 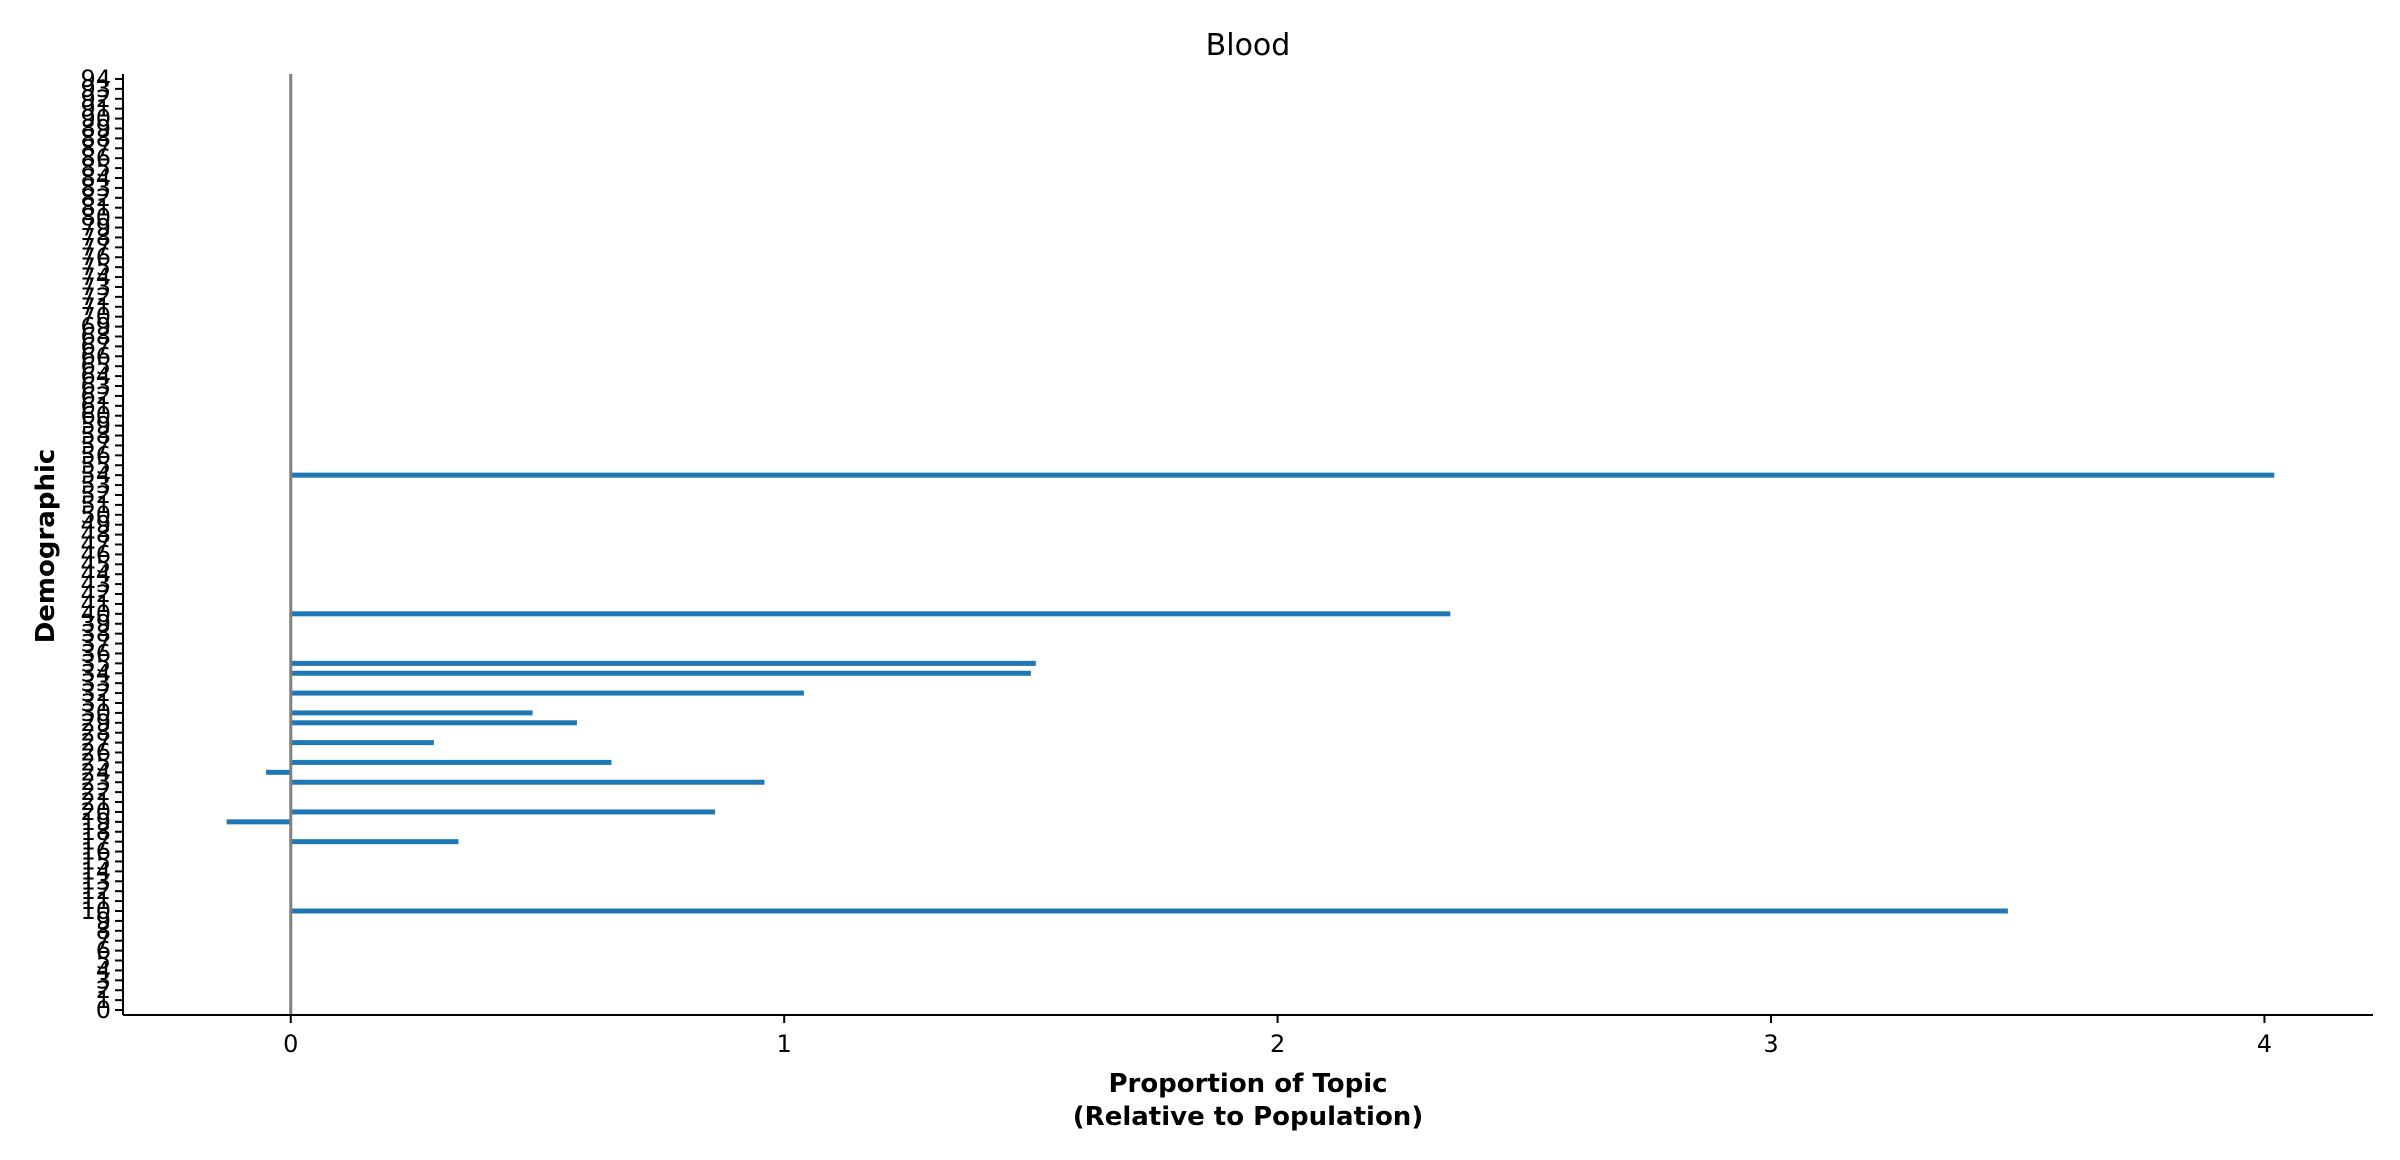 What do you see at coordinates (95, 356) in the screenshot?
I see `y-tick-label-66: 66` at bounding box center [95, 356].